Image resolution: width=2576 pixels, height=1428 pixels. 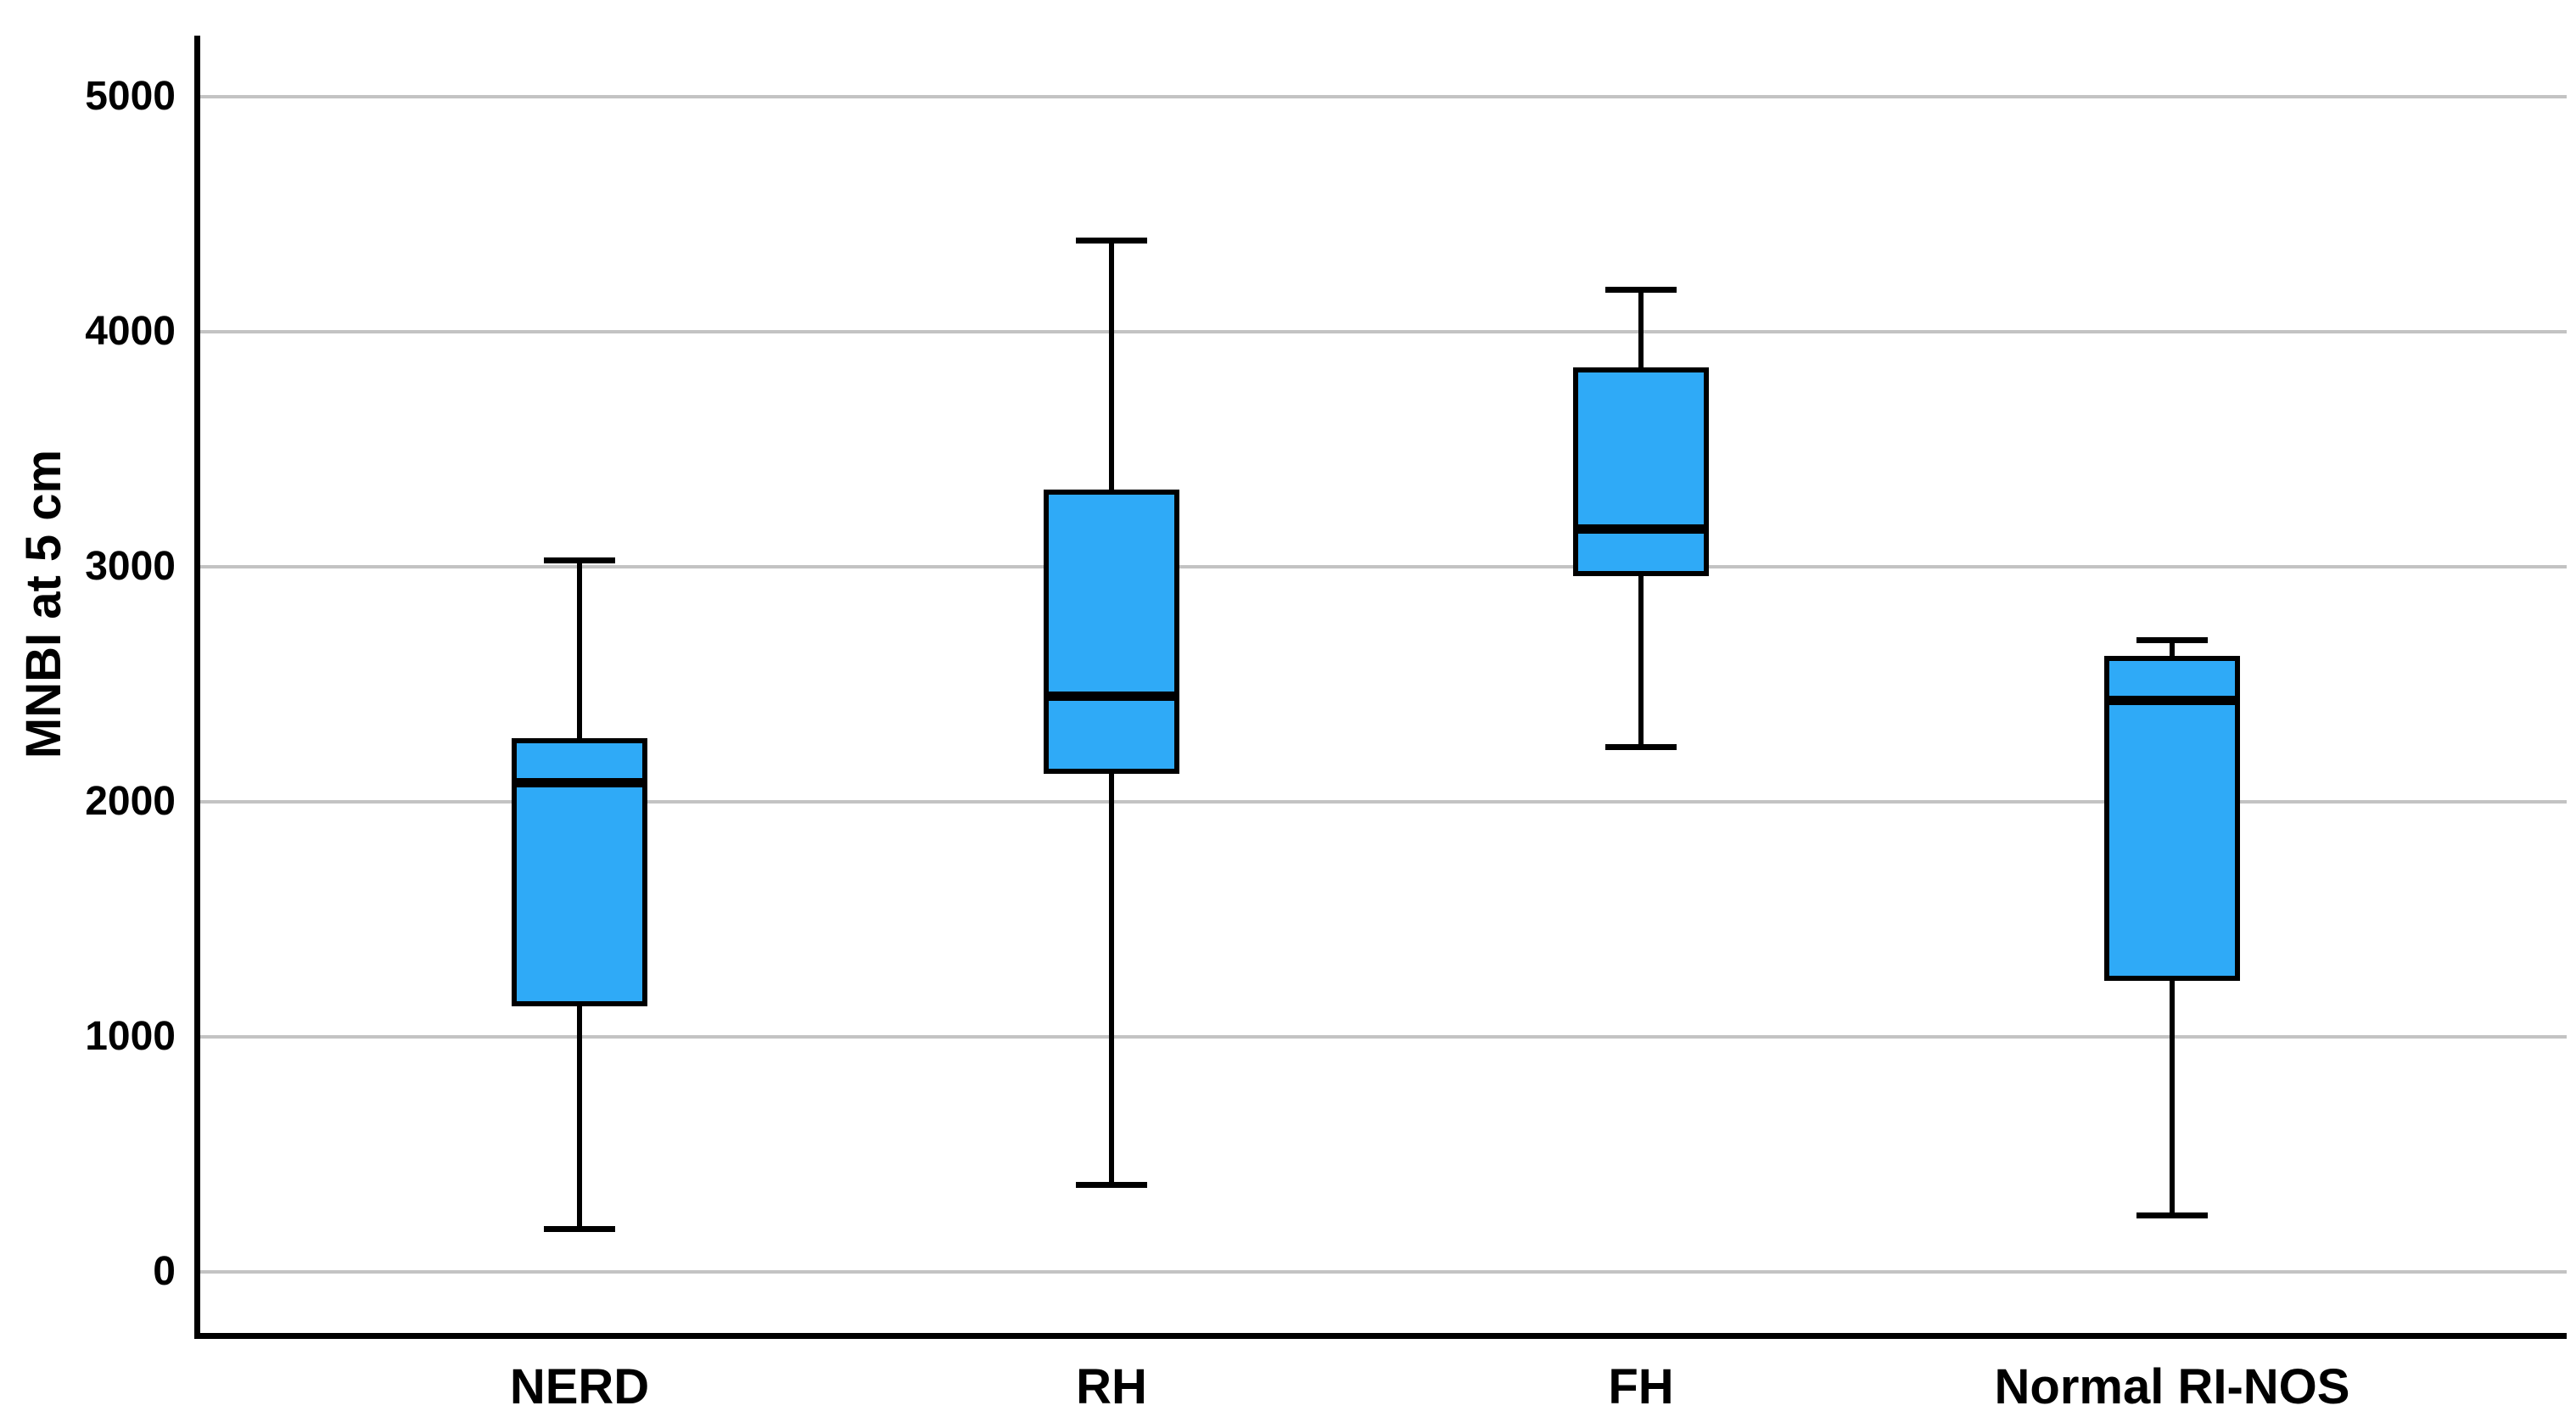 I want to click on whisker-cap-max-normal-ri-nos, so click(x=2172, y=639).